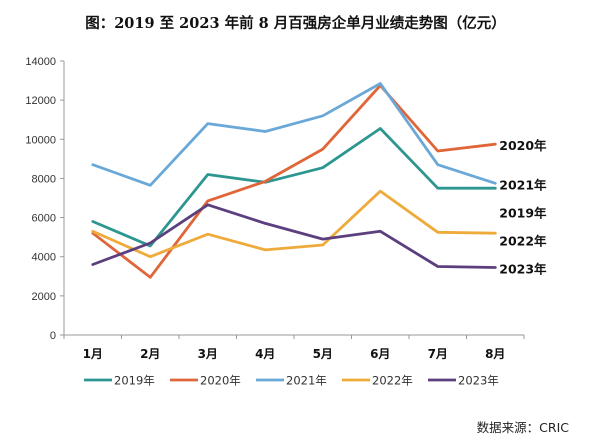 Image resolution: width=591 pixels, height=440 pixels. Describe the element at coordinates (306, 381) in the screenshot. I see `legend-label-2021年: 2021年` at that location.